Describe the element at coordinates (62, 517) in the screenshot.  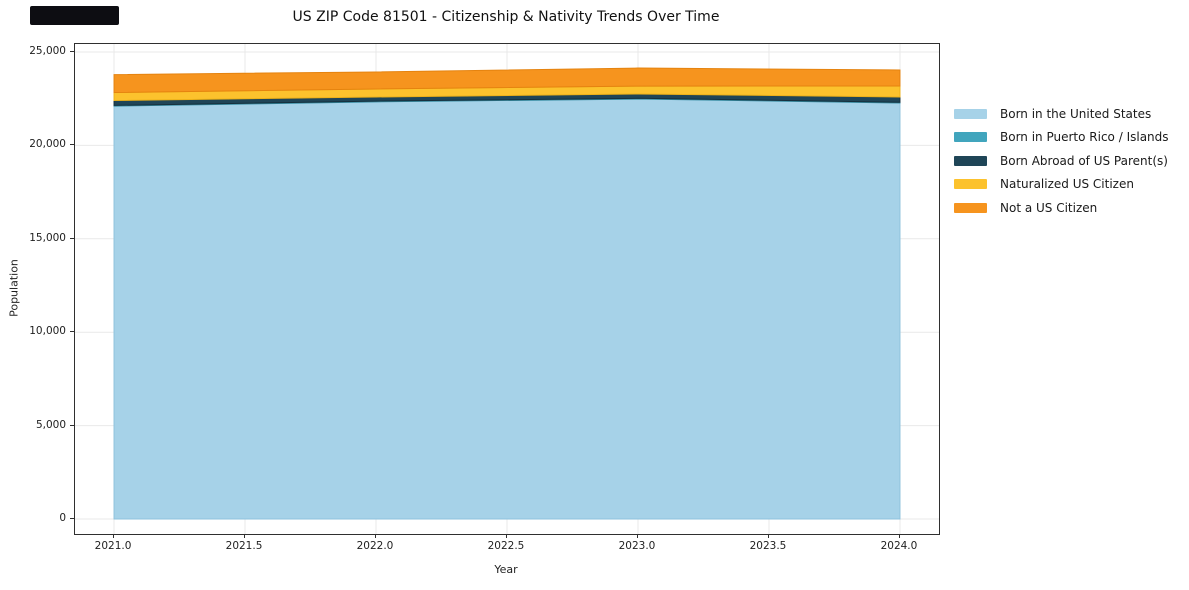
I see `y-tick-label: 0` at that location.